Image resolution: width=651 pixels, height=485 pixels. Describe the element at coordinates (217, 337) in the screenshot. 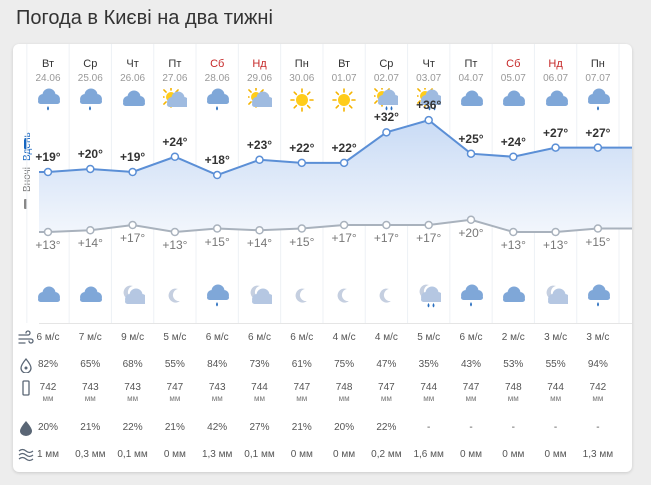

I see `wind-speed-value: 6 м/с` at that location.